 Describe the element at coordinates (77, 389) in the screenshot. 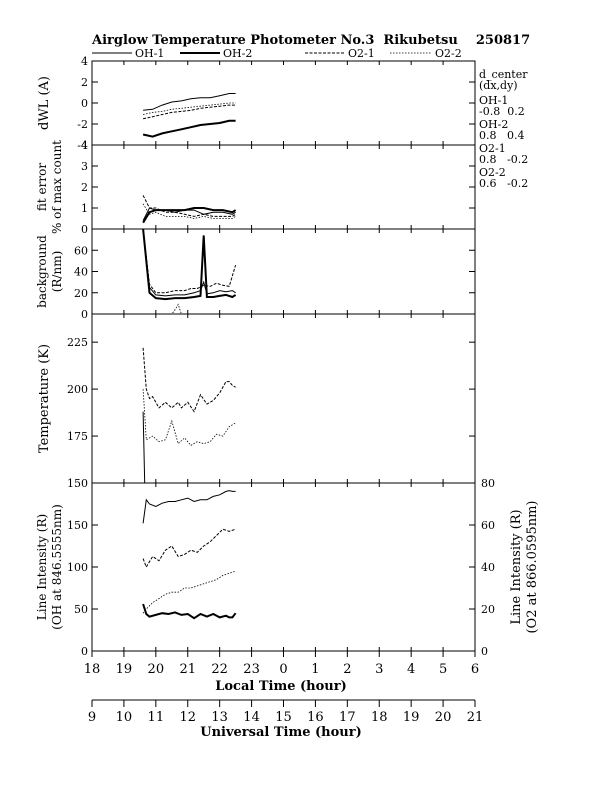

I see `y-tick-label: 200` at that location.